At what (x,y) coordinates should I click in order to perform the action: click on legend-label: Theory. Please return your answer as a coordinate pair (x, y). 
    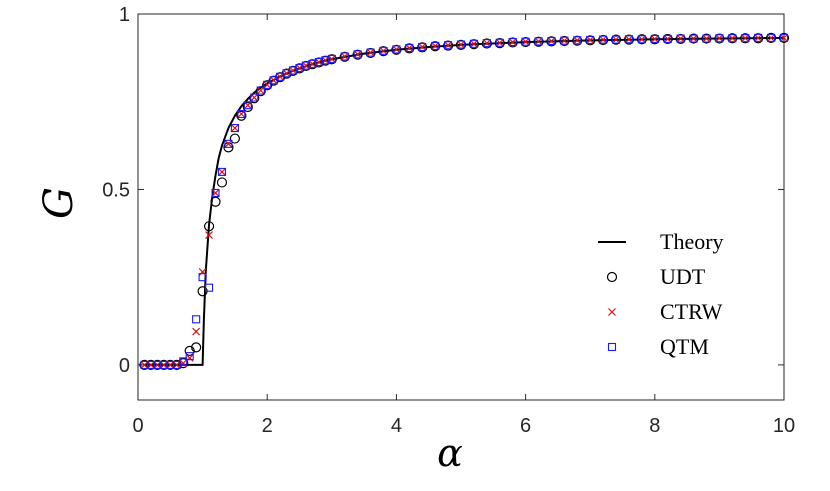
    Looking at the image, I should click on (692, 241).